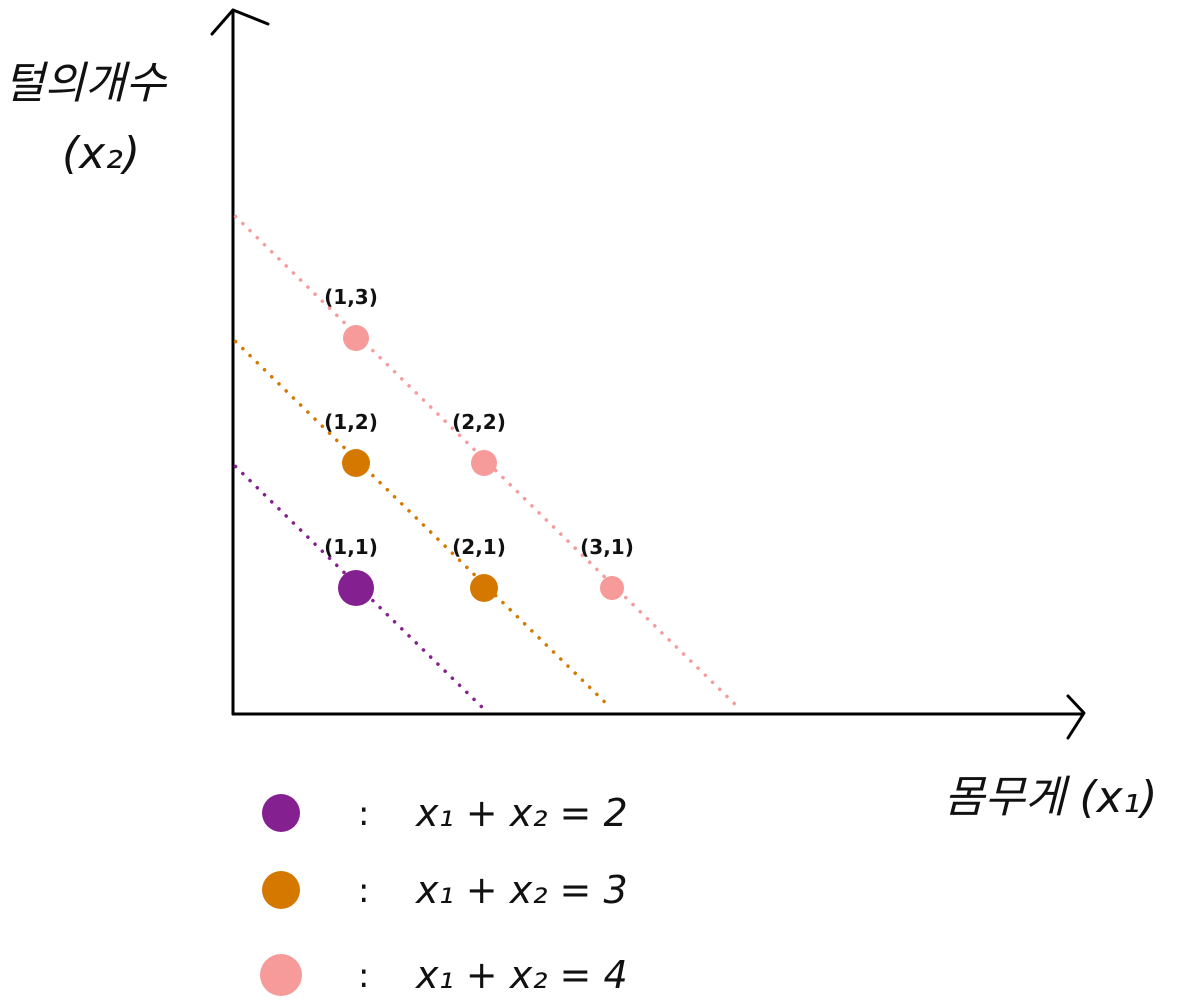  I want to click on legend: : x₁ + x₂ = 2: x₁ + x₂ = 3: x₁ + x₂ = 4, so click(444, 894).